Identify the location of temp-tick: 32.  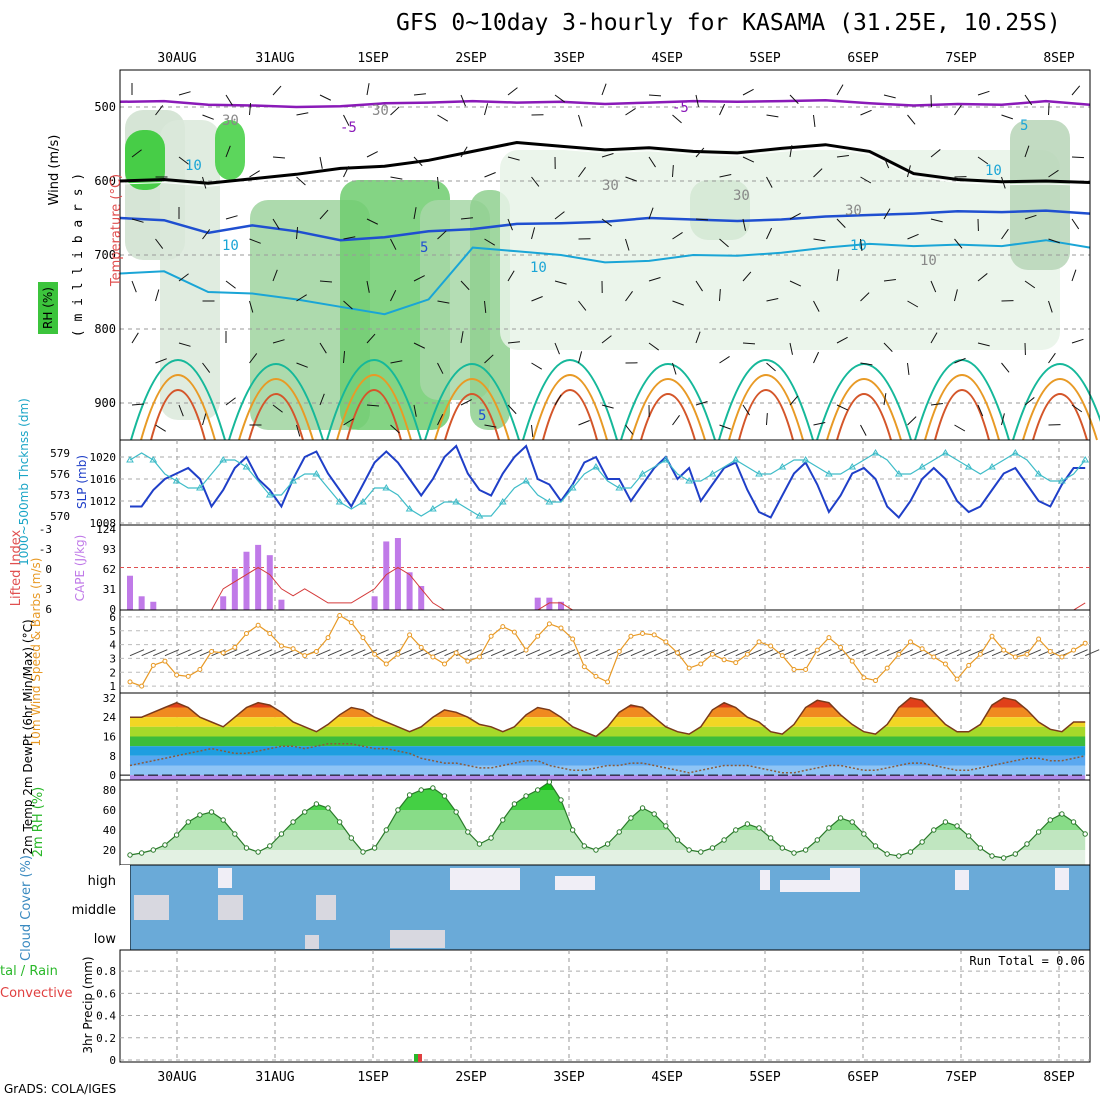
(109, 698).